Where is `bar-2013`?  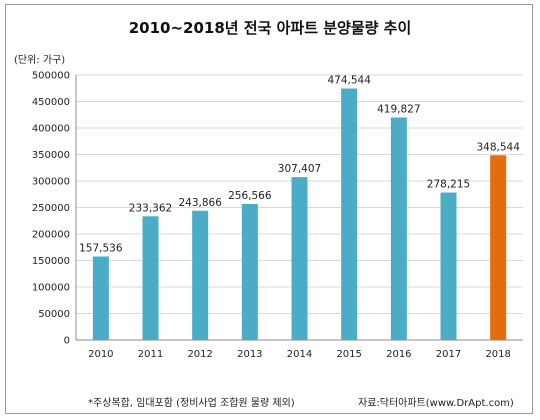
bar-2013 is located at coordinates (249, 272).